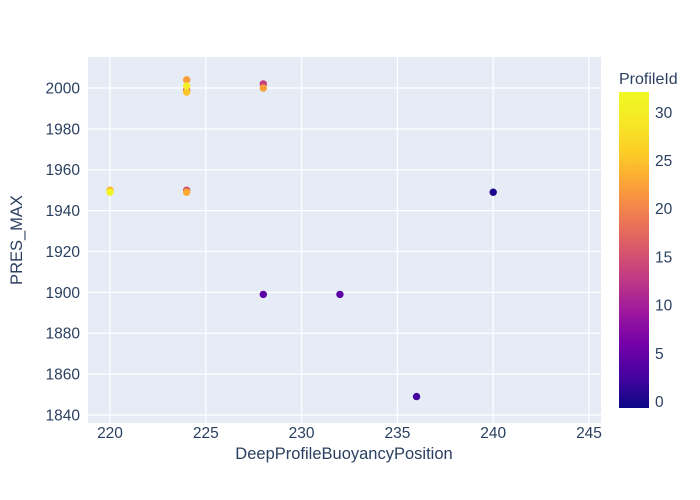 The image size is (700, 500). What do you see at coordinates (63, 415) in the screenshot?
I see `y-tick-label: 1840` at bounding box center [63, 415].